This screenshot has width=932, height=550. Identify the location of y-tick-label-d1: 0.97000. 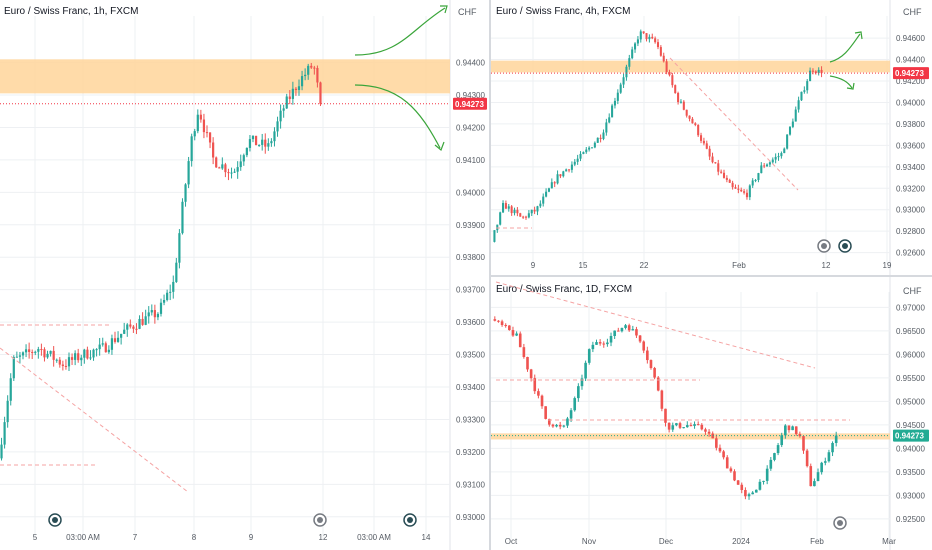
(910, 307).